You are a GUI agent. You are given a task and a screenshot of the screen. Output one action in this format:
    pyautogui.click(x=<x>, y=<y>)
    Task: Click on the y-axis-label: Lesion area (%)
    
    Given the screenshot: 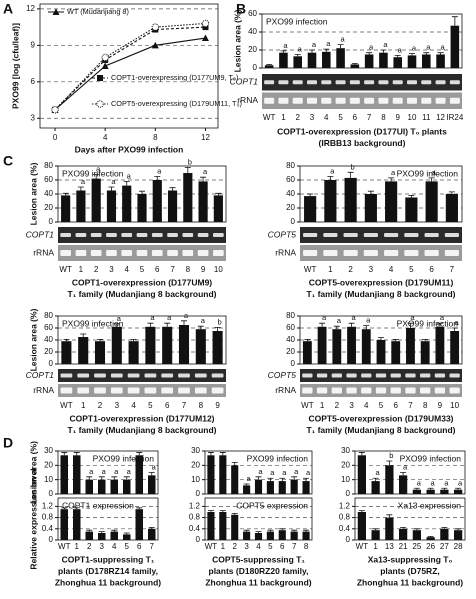 What is the action you would take?
    pyautogui.click(x=33, y=472)
    